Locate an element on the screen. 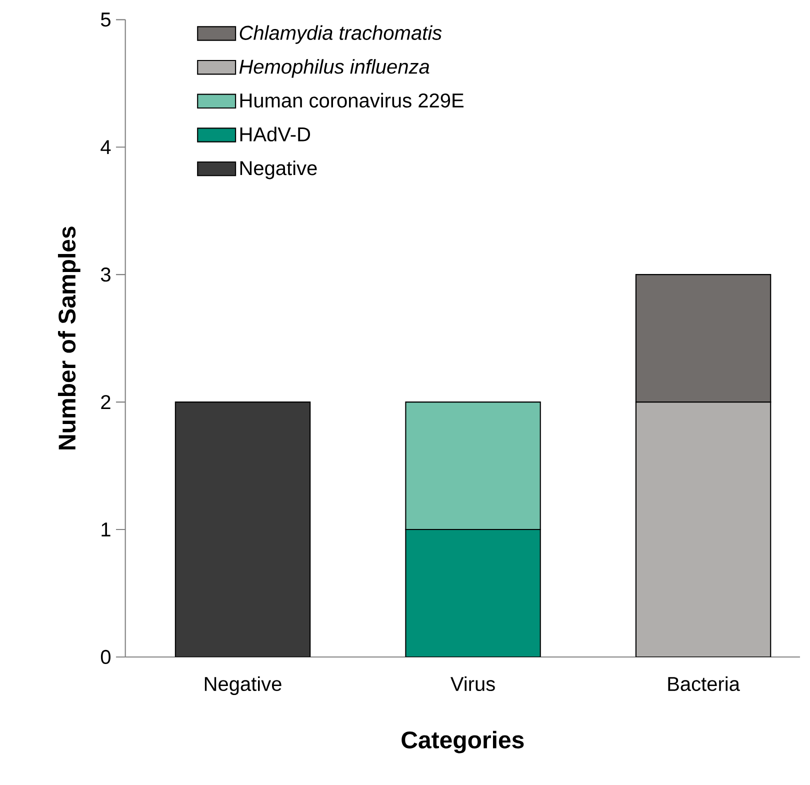 The width and height of the screenshot is (810, 785). y-axis-title: Number of Samples is located at coordinates (69, 338).